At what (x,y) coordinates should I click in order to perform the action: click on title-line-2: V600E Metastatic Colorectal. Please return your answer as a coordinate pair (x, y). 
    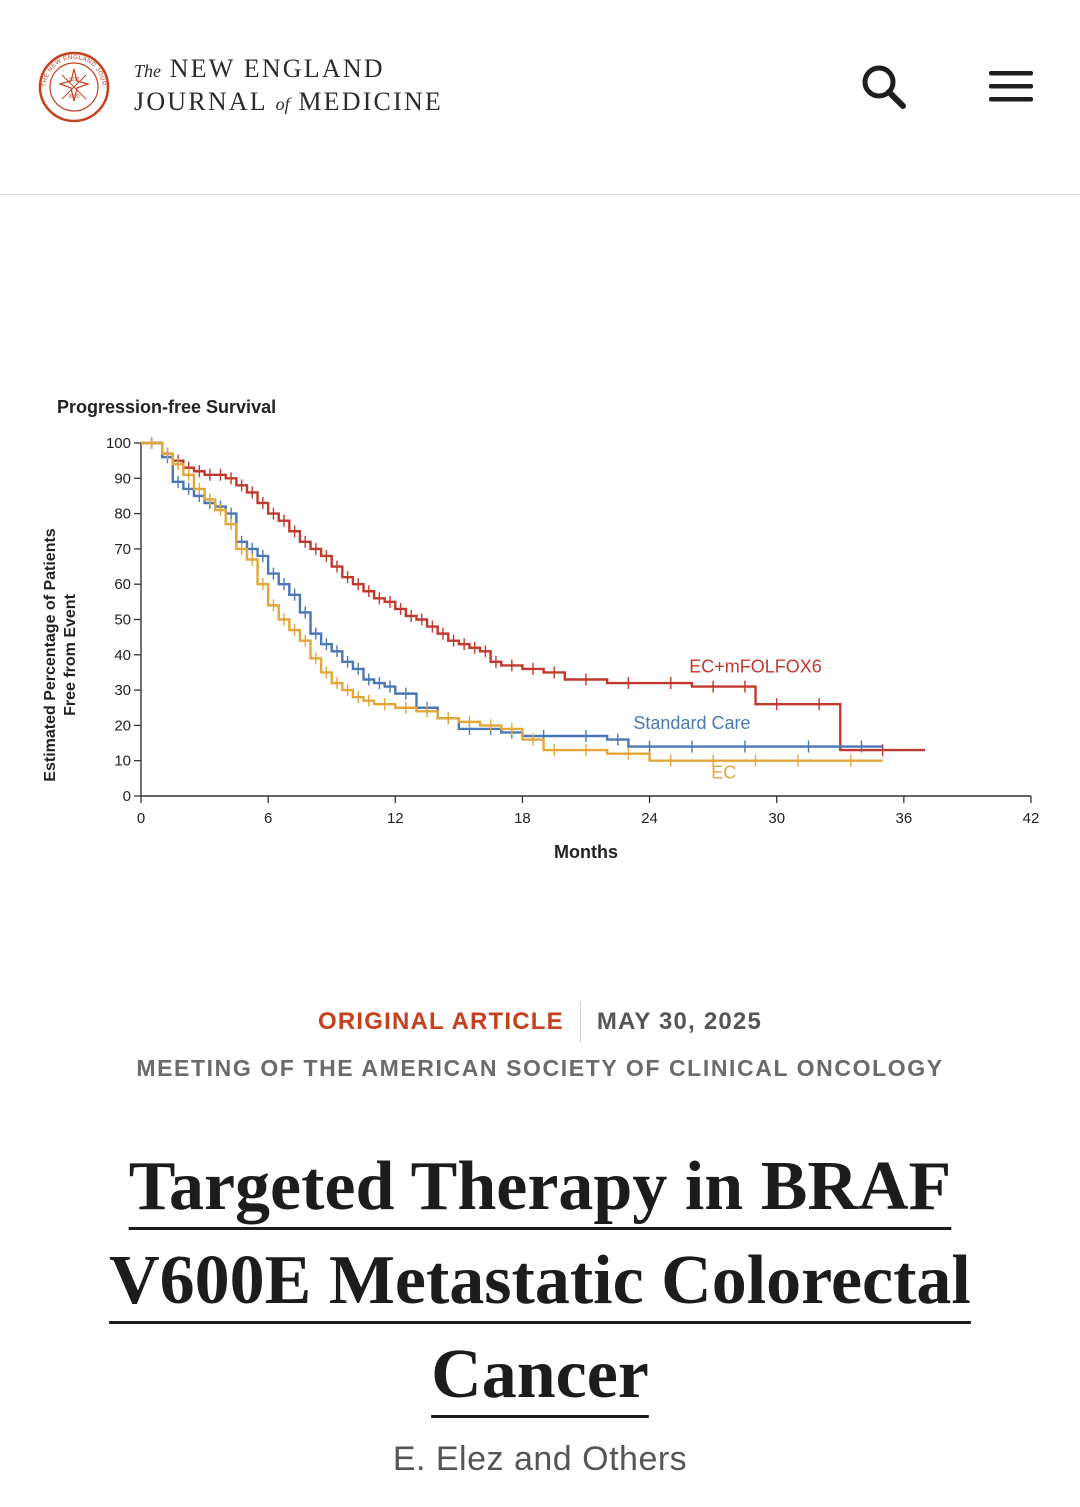
    Looking at the image, I should click on (540, 1280).